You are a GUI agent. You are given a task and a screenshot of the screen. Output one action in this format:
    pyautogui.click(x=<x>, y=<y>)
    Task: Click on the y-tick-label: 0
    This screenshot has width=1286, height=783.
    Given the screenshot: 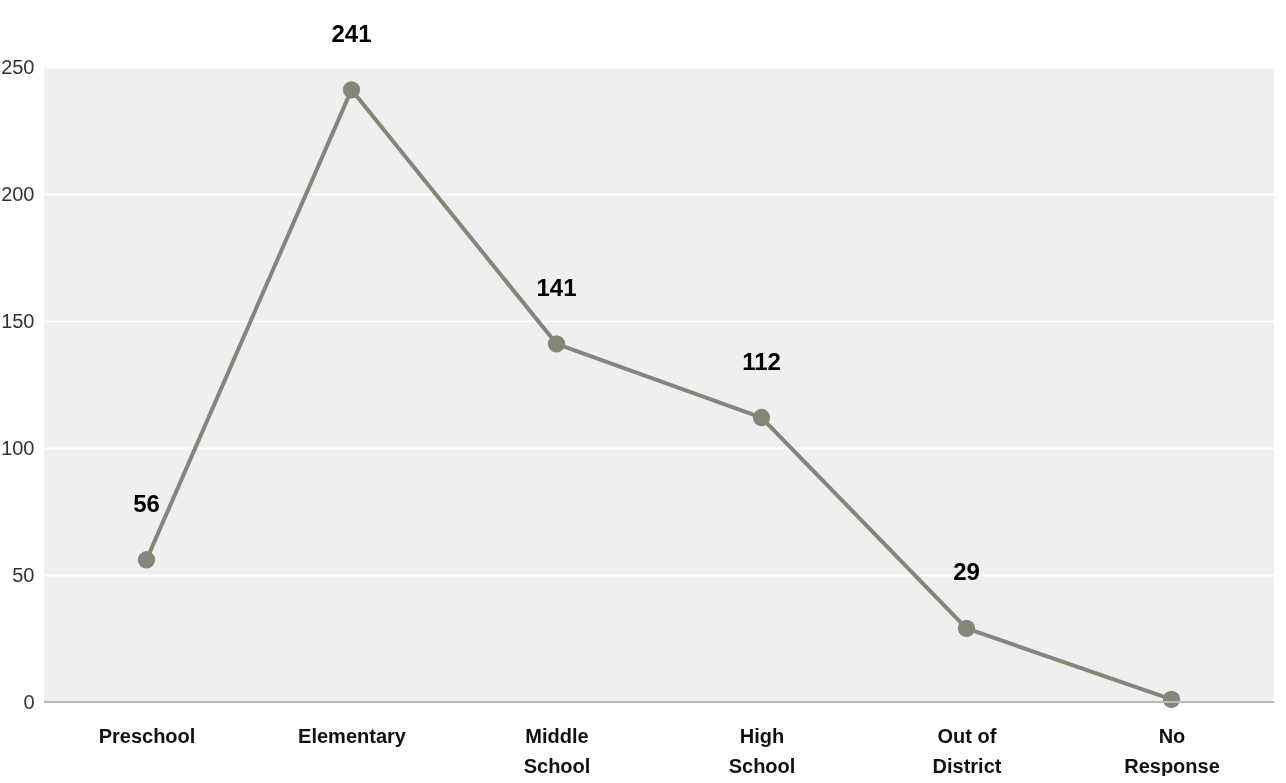 What is the action you would take?
    pyautogui.click(x=29, y=701)
    